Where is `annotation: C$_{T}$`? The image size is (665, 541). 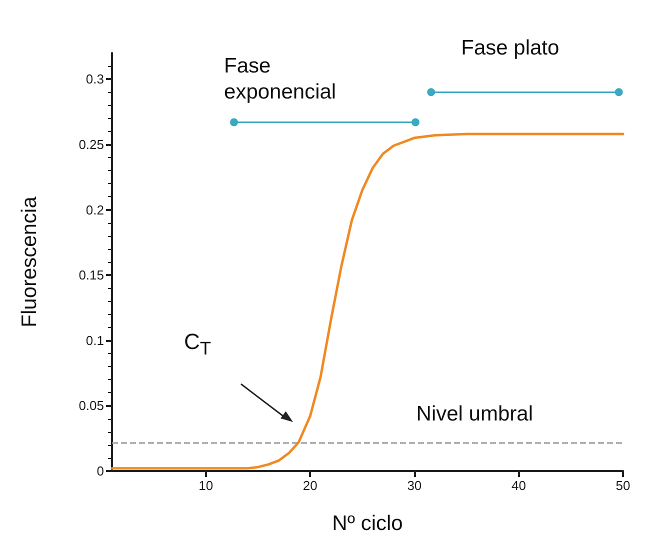 annotation: C$_{T}$ is located at coordinates (198, 344).